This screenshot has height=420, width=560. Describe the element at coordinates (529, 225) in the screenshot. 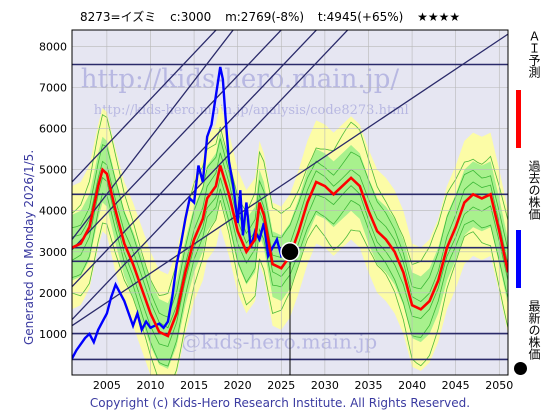

I see `legend-item-history: 過去の株価` at that location.